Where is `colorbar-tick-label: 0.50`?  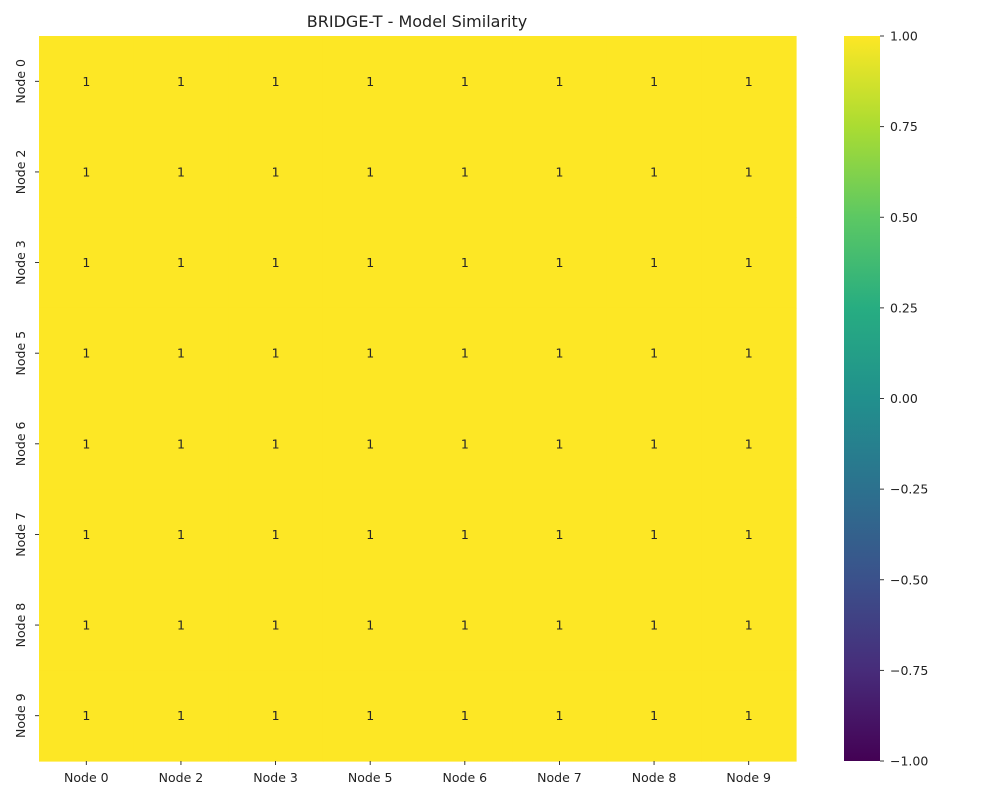 colorbar-tick-label: 0.50 is located at coordinates (904, 217).